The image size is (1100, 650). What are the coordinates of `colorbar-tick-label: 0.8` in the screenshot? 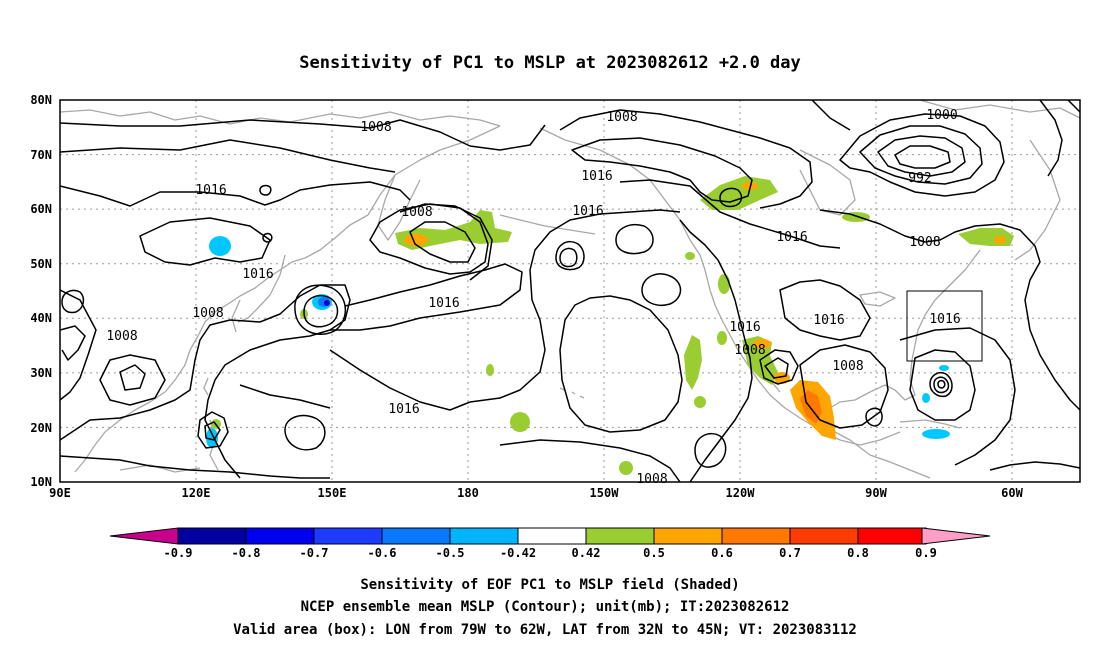 It's located at (858, 553).